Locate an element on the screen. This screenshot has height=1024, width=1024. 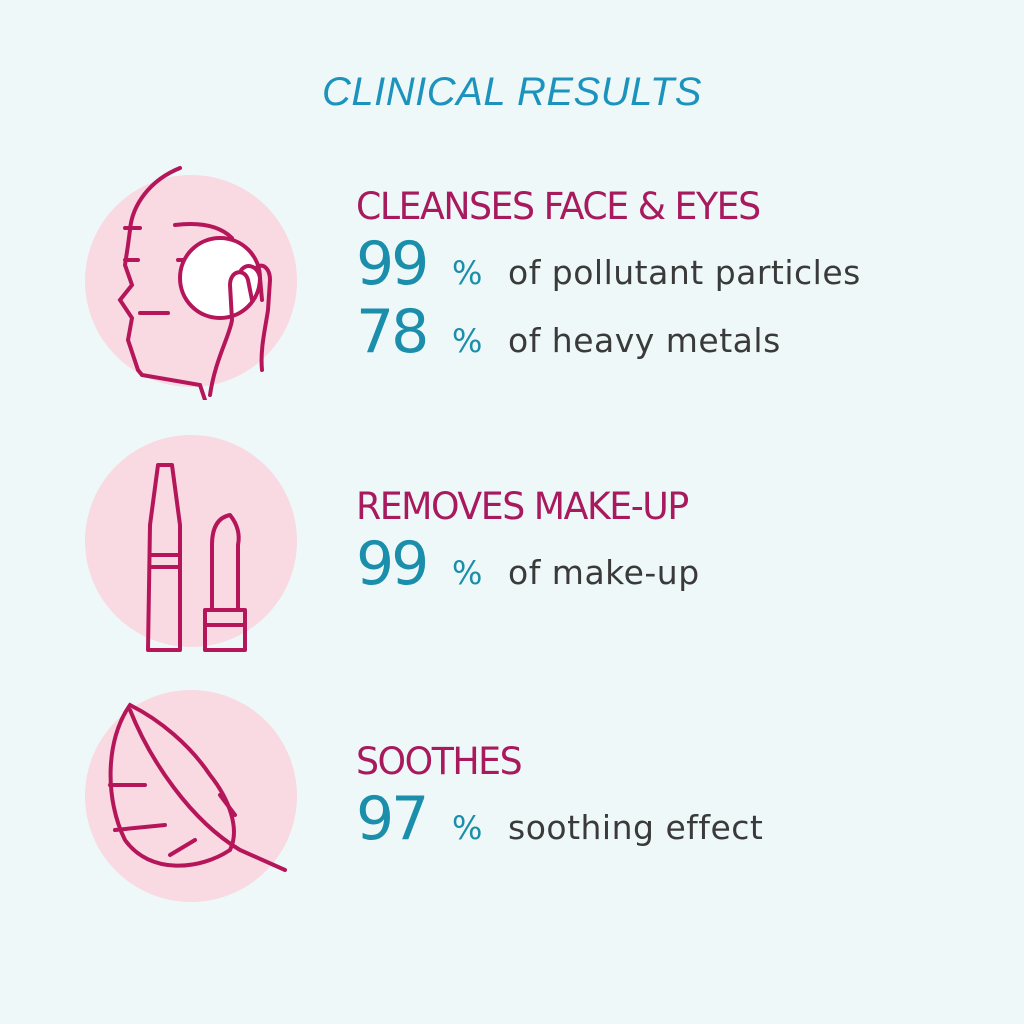
section-heading: CLEANSES FACE & EYES is located at coordinates (558, 206).